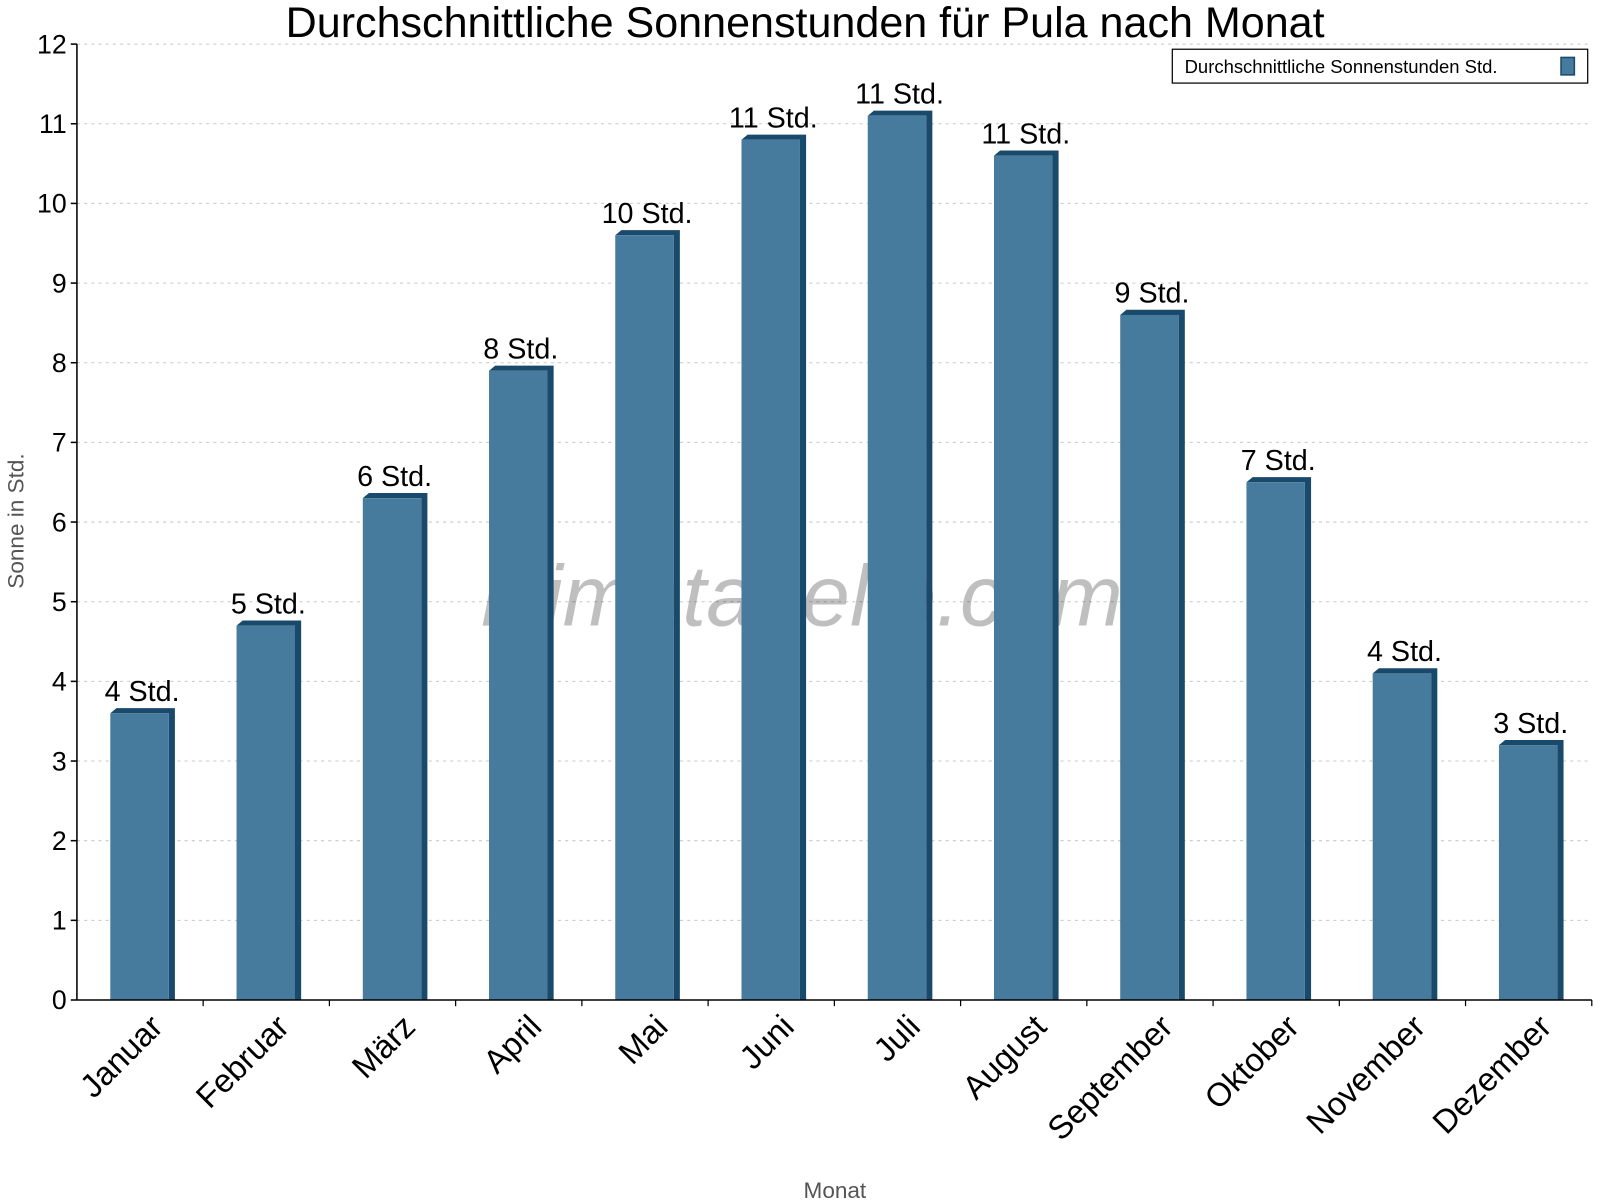 Image resolution: width=1600 pixels, height=1200 pixels. What do you see at coordinates (59, 841) in the screenshot?
I see `y-tick-label: 2` at bounding box center [59, 841].